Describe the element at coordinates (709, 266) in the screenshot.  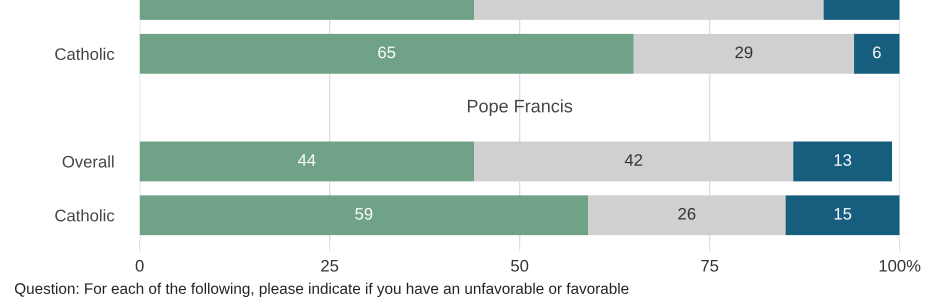
I see `x-tick-label: 75` at that location.